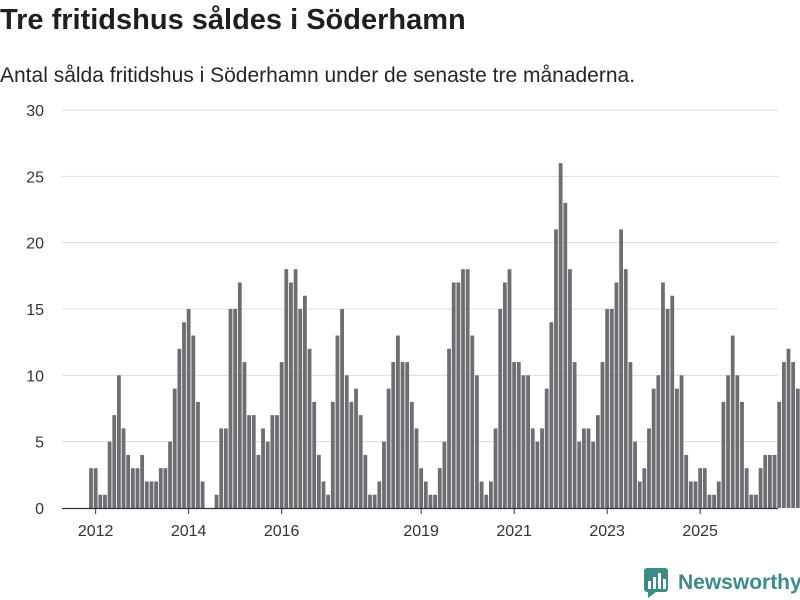 The image size is (800, 600). What do you see at coordinates (739, 582) in the screenshot?
I see `brand-name: Newsworthy` at bounding box center [739, 582].